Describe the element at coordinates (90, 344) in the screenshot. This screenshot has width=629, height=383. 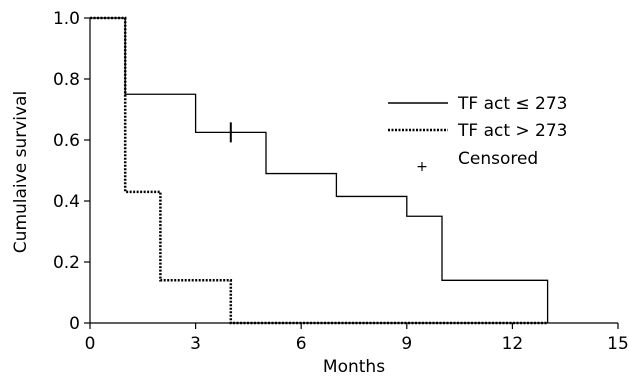
I see `x-tick-label: 0` at that location.